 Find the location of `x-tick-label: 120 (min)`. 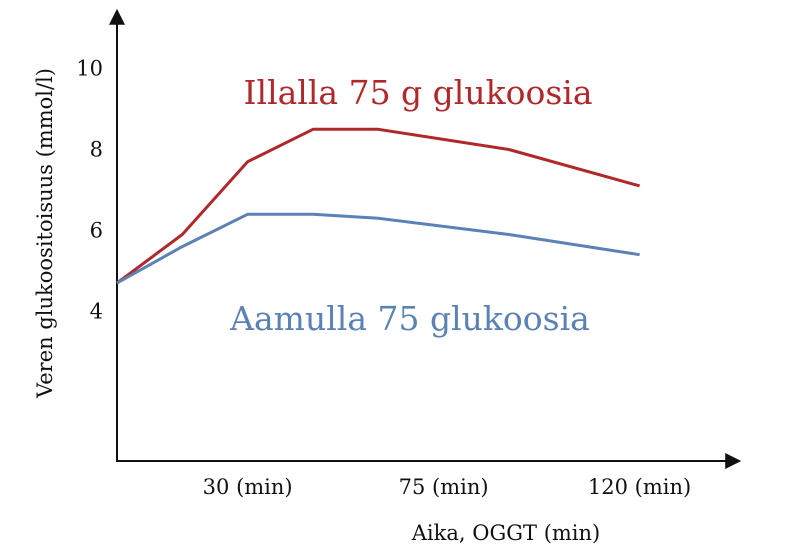

x-tick-label: 120 (min) is located at coordinates (639, 487).